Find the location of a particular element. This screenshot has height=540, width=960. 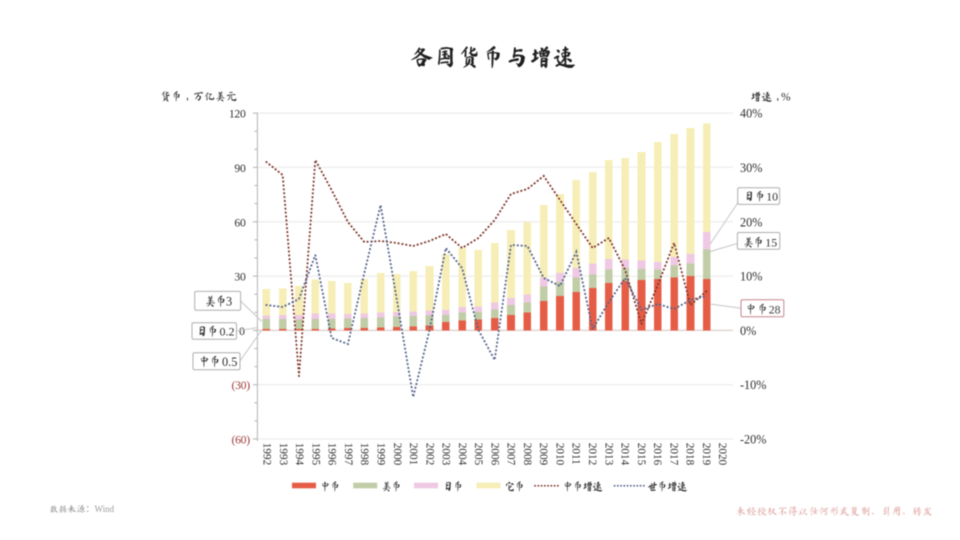

svg-text: 90 is located at coordinates (240, 168).